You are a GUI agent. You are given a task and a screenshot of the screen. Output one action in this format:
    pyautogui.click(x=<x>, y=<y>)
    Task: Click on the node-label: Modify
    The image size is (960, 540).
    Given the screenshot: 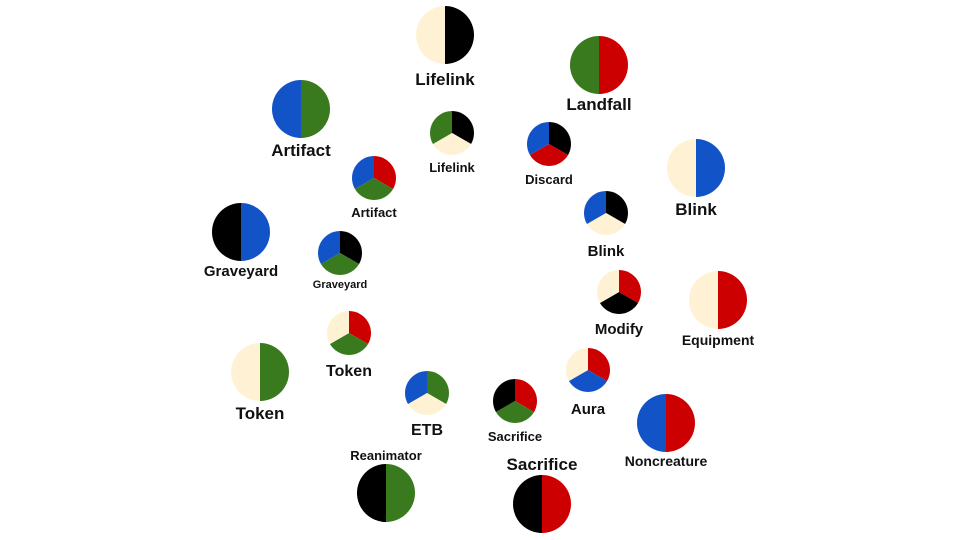 What is the action you would take?
    pyautogui.click(x=619, y=329)
    